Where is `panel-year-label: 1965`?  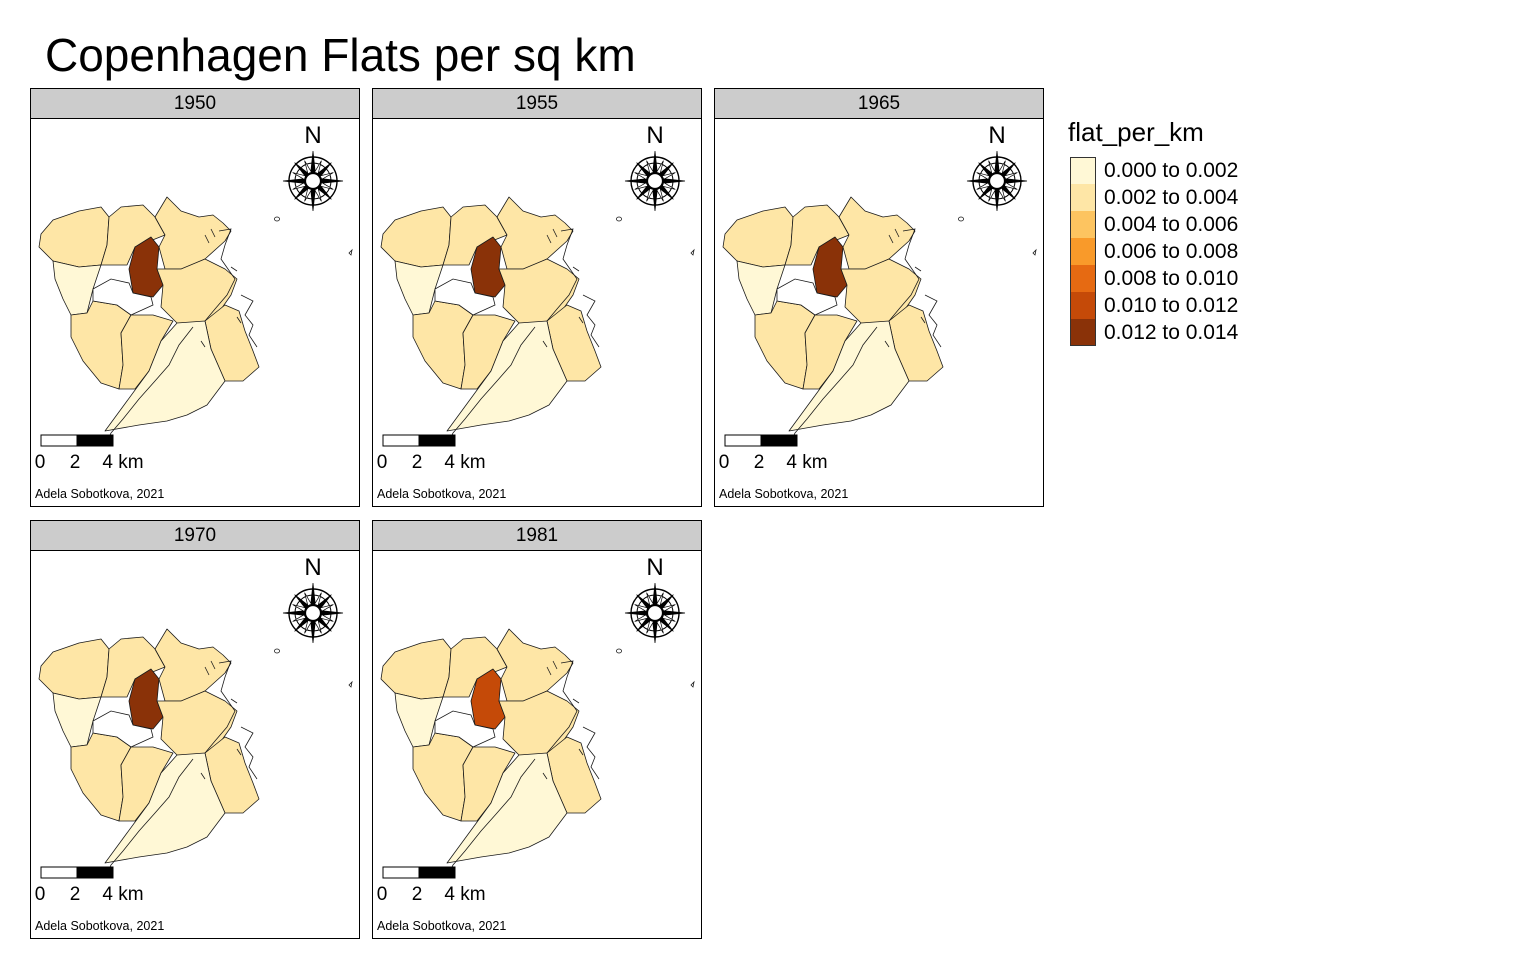 panel-year-label: 1965 is located at coordinates (879, 104).